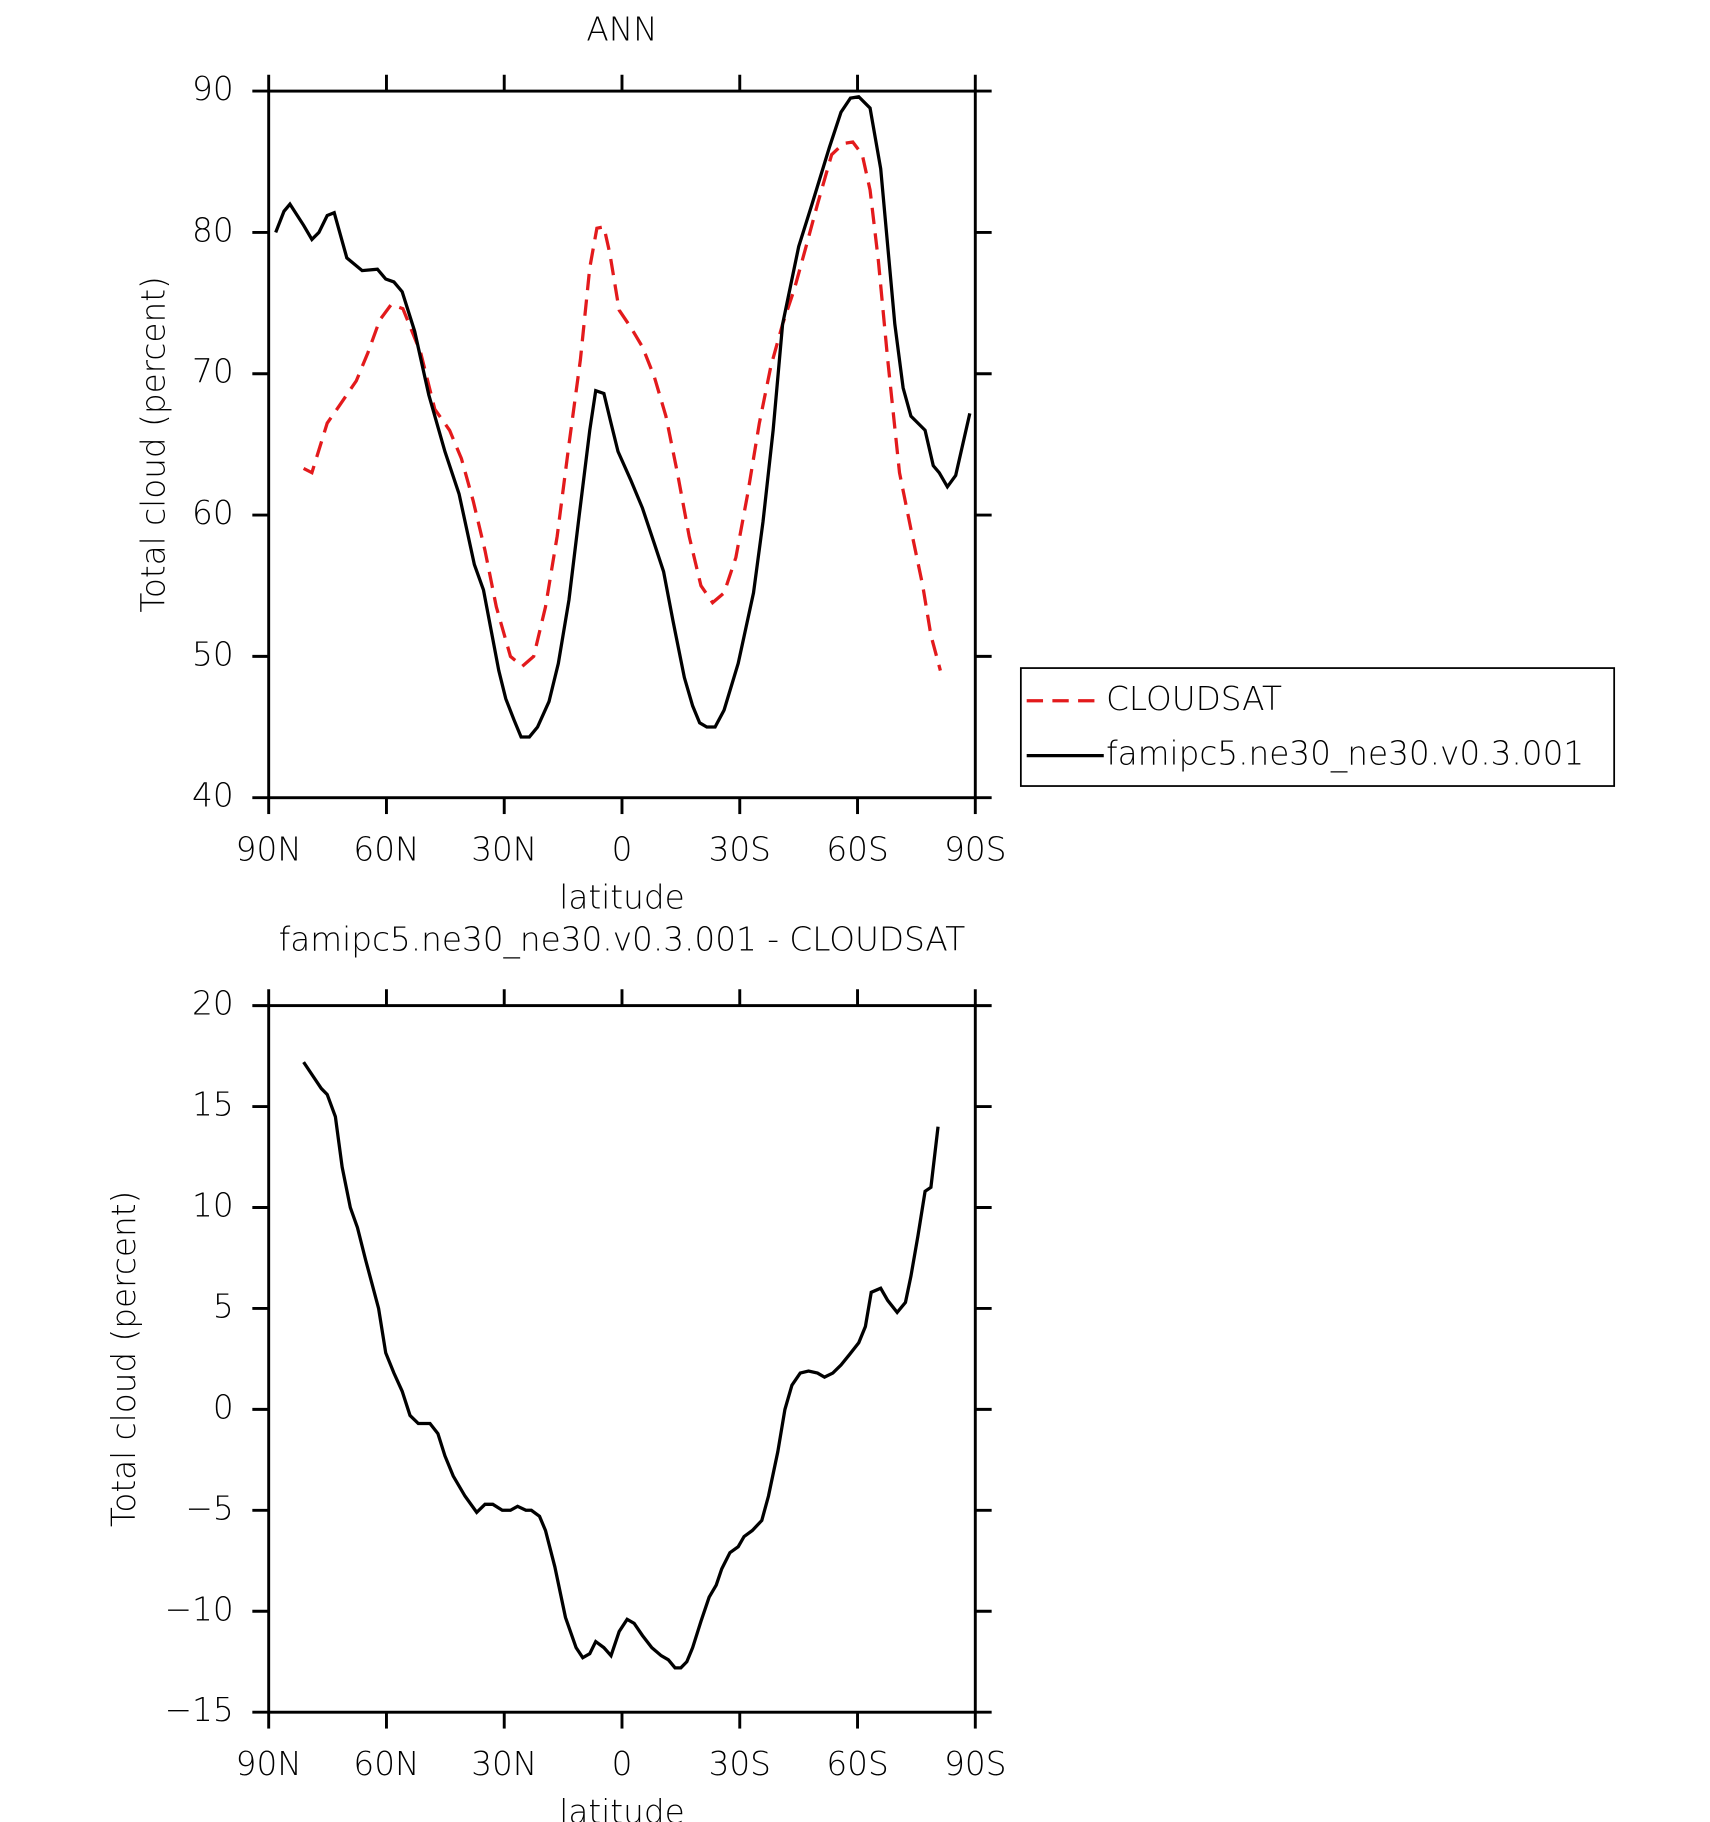  Describe the element at coordinates (209, 1508) in the screenshot. I see `y-tick-label: −5` at that location.